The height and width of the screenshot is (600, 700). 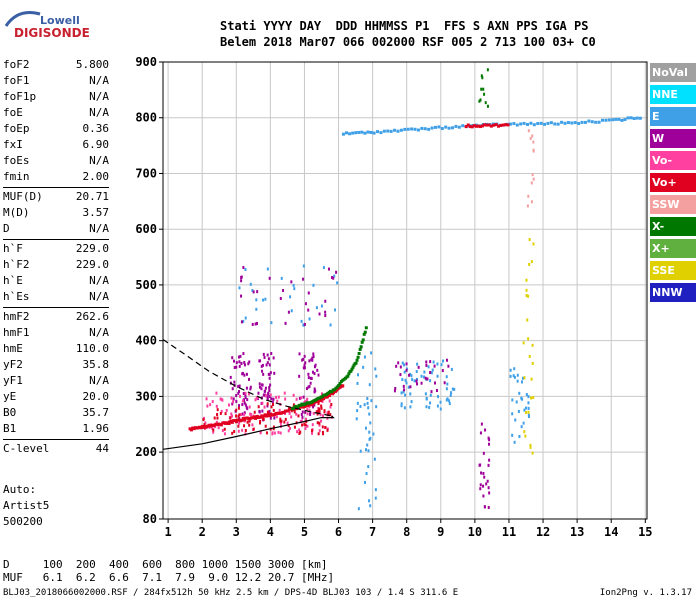 What do you see at coordinates (96, 428) in the screenshot?
I see `param-value: 1.96` at bounding box center [96, 428].